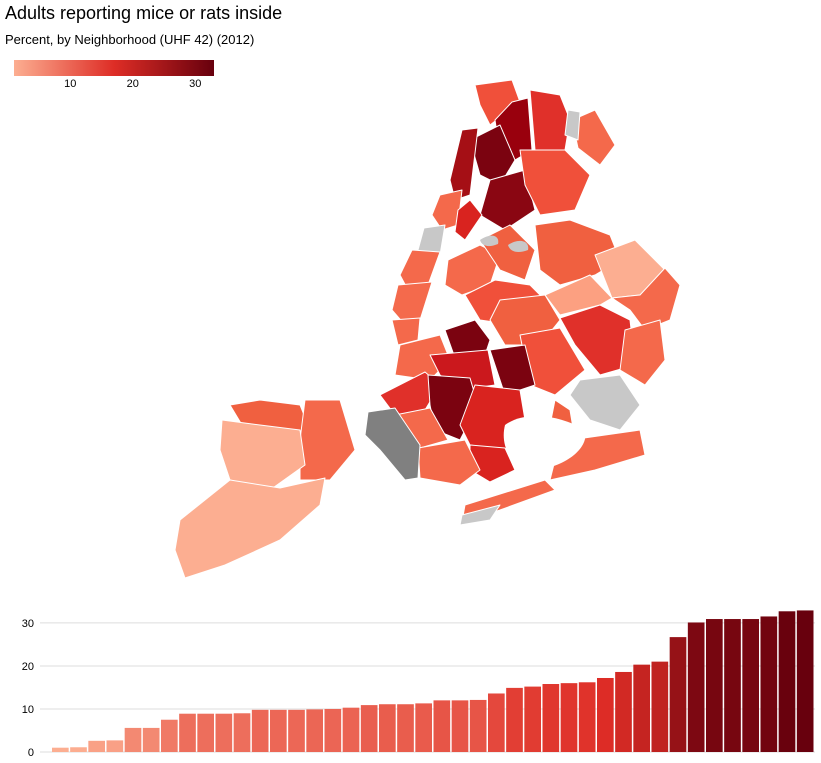 The width and height of the screenshot is (821, 763). What do you see at coordinates (392, 444) in the screenshot?
I see `map-region-selected` at bounding box center [392, 444].